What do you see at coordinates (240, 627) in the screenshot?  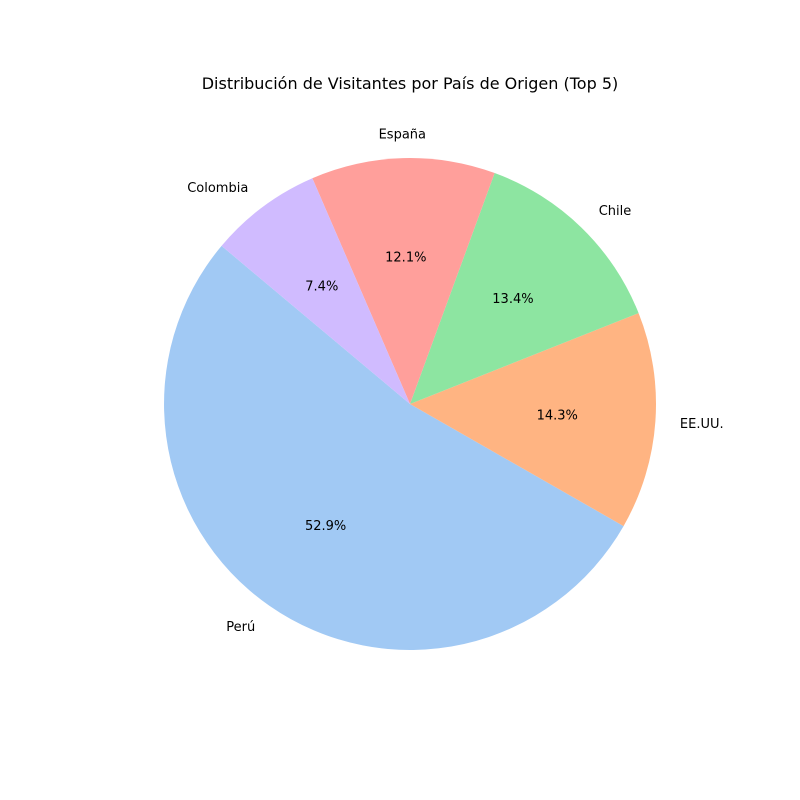 I see `pie-category-label: Perú` at bounding box center [240, 627].